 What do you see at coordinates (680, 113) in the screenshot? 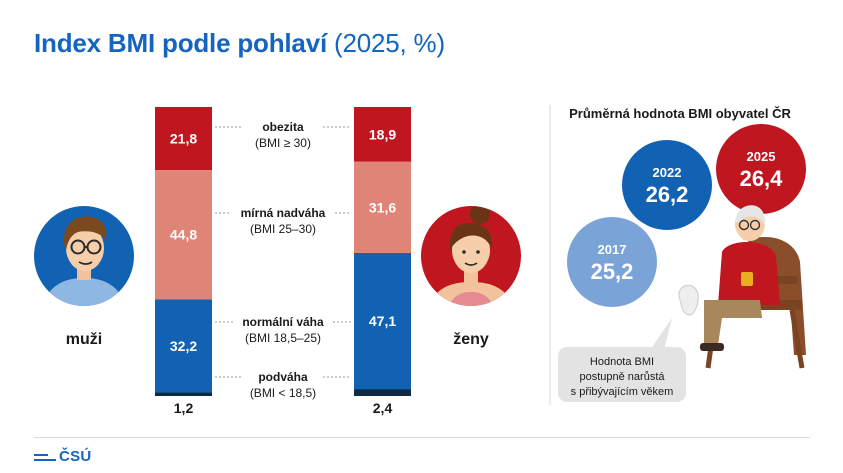
I see `average-title: Průměrná hodnota BMI obyvatel ČR` at bounding box center [680, 113].